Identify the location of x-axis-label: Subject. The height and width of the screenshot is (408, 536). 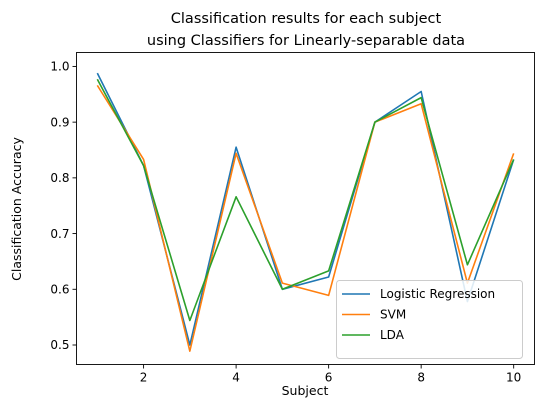
(305, 390).